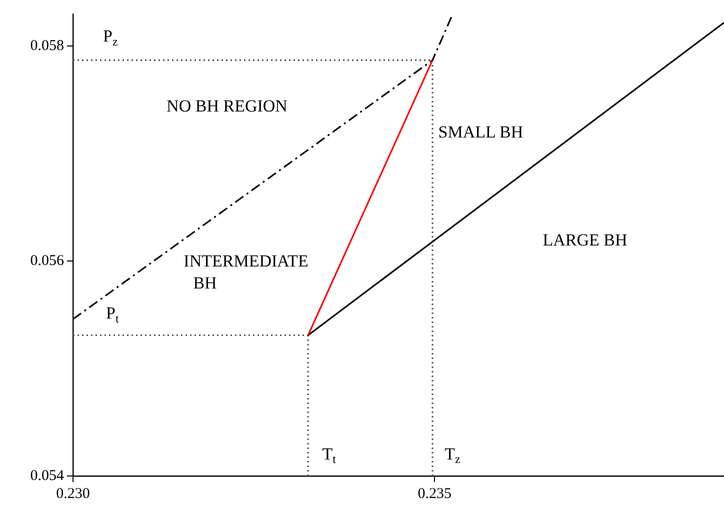 This screenshot has height=512, width=724. What do you see at coordinates (73, 494) in the screenshot?
I see `x-tick-label: 0.230` at bounding box center [73, 494].